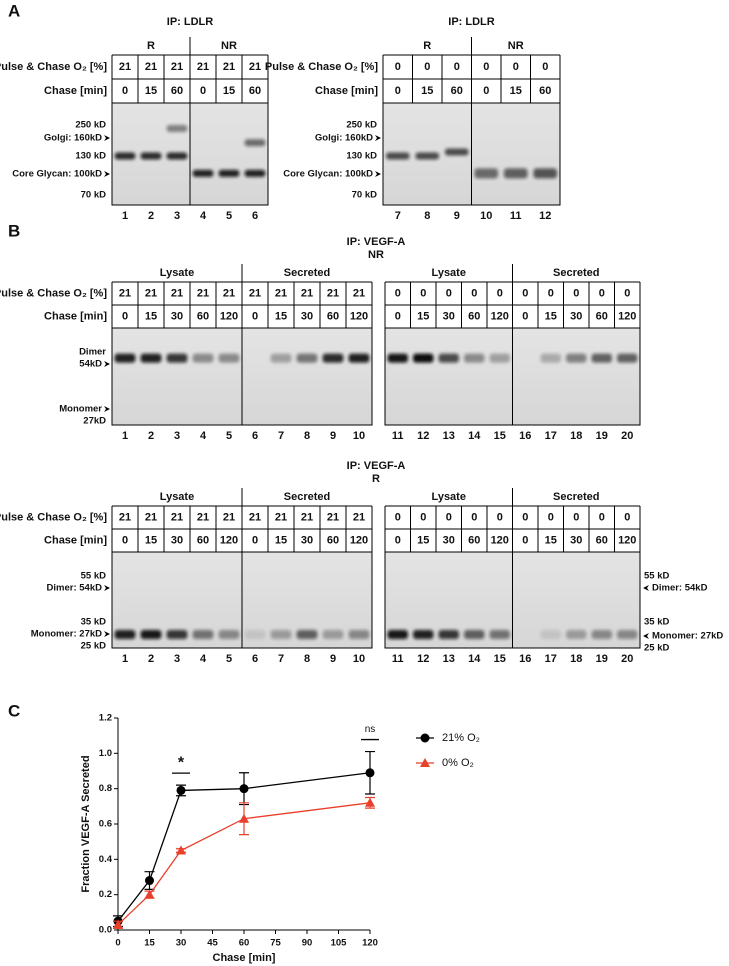 This screenshot has width=729, height=966. Describe the element at coordinates (328, 174) in the screenshot. I see `marker-label: Core Glycan: 100kD` at that location.